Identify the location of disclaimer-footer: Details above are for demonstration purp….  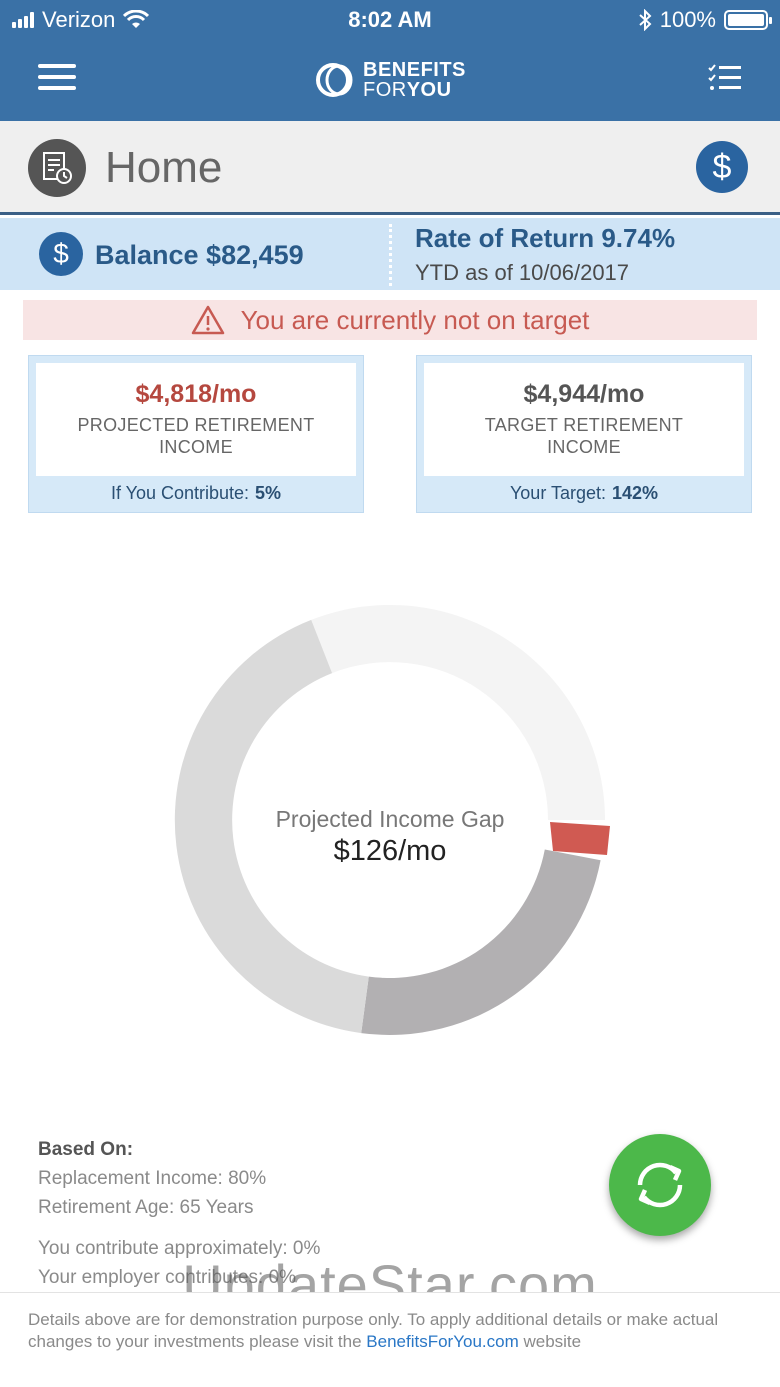
(390, 1339).